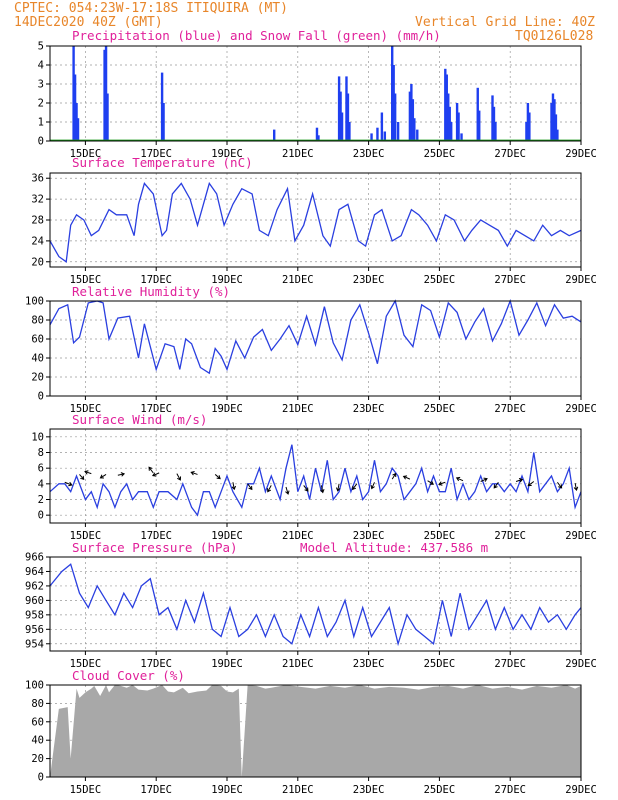 This screenshot has width=618, height=800. What do you see at coordinates (37, 759) in the screenshot?
I see `y-tick-label: 20` at bounding box center [37, 759].